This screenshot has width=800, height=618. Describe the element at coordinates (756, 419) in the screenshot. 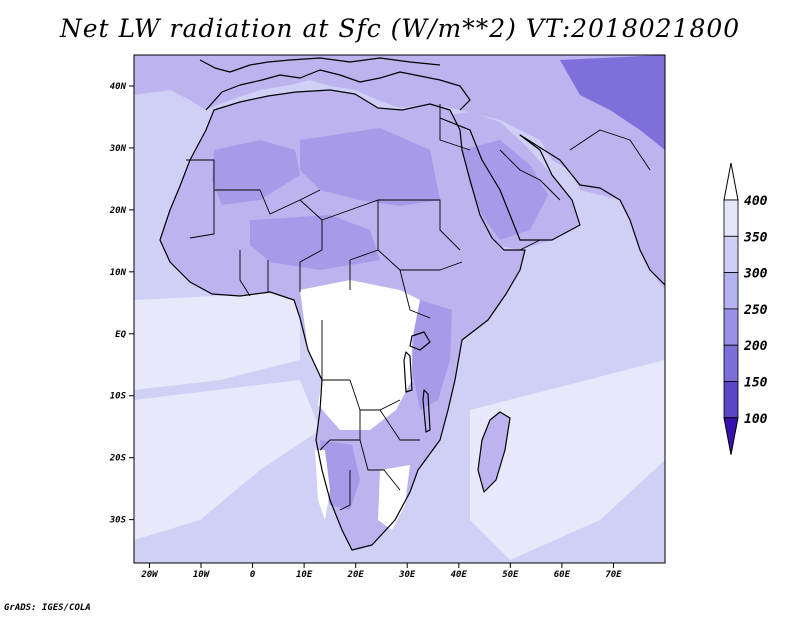

I see `colorbar-label: 100` at that location.